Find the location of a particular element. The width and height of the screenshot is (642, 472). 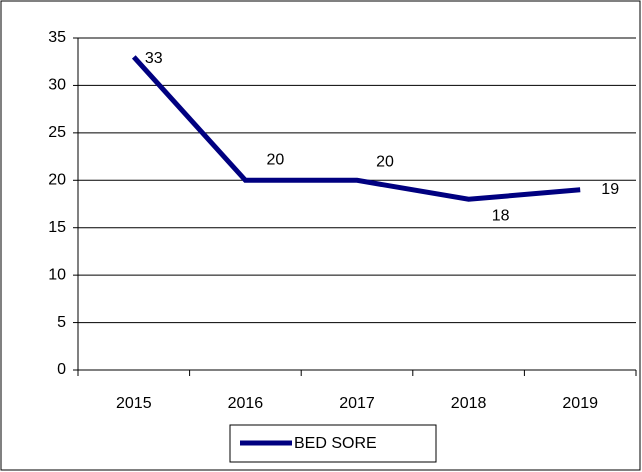

data-label: 18 is located at coordinates (501, 215).